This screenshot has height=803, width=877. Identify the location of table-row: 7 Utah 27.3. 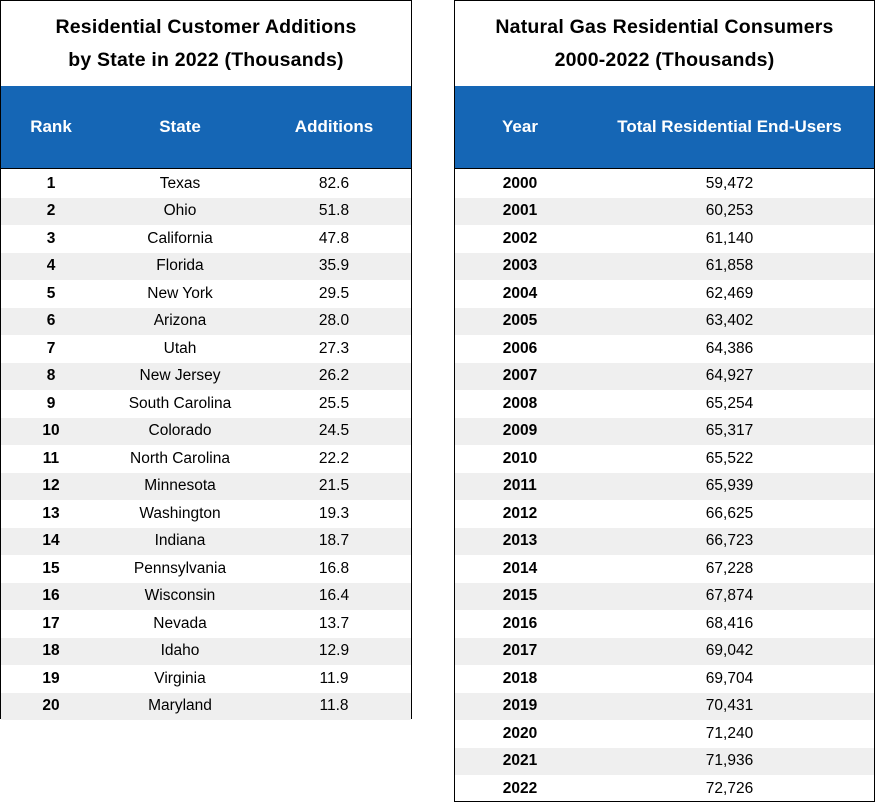
(206, 349).